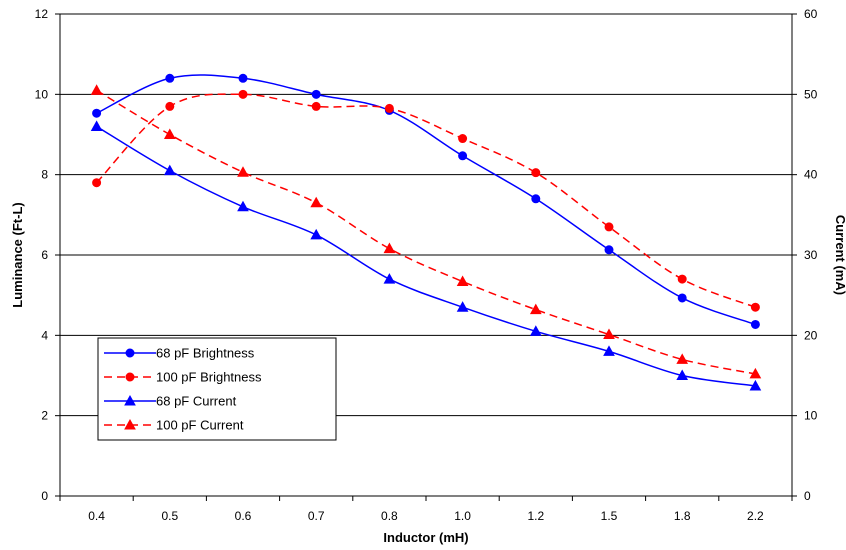  I want to click on x-tick-label: 0.6, so click(243, 516).